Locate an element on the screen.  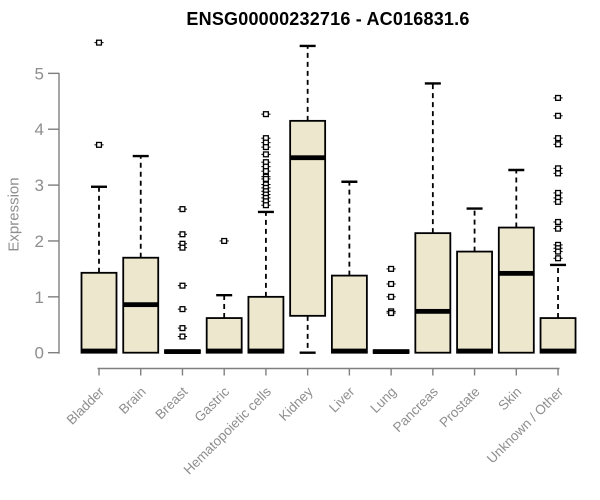
y-tick-label: 1 is located at coordinates (39, 297).